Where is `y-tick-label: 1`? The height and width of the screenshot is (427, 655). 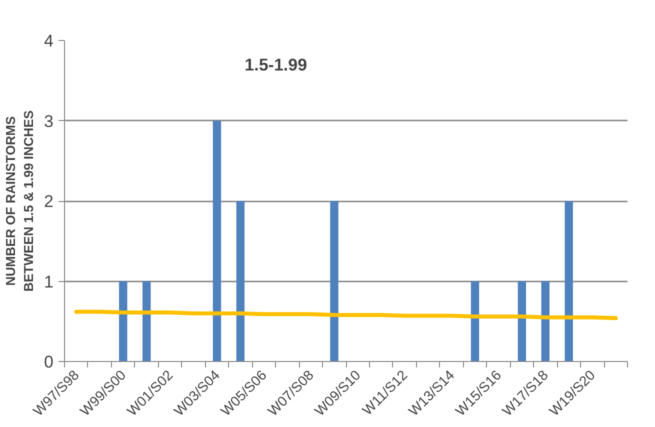 y-tick-label: 1 is located at coordinates (49, 282).